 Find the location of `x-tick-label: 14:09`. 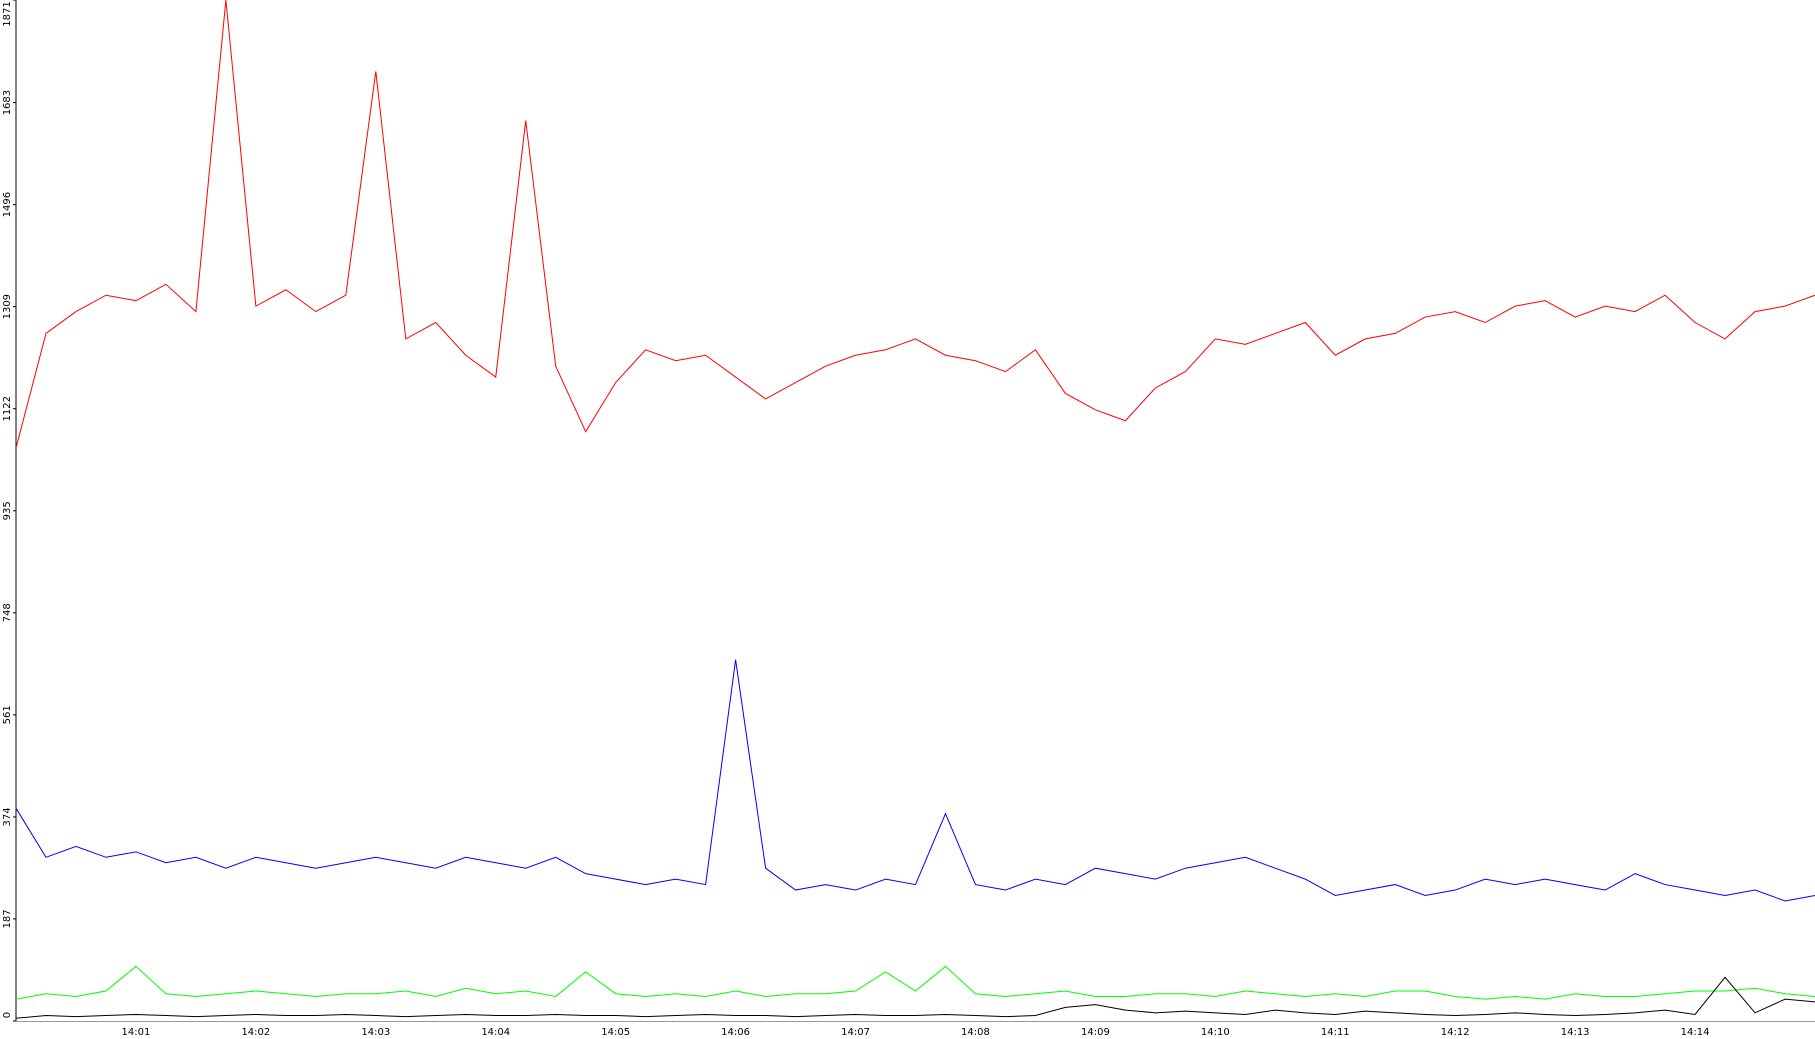

x-tick-label: 14:09 is located at coordinates (1095, 1032).